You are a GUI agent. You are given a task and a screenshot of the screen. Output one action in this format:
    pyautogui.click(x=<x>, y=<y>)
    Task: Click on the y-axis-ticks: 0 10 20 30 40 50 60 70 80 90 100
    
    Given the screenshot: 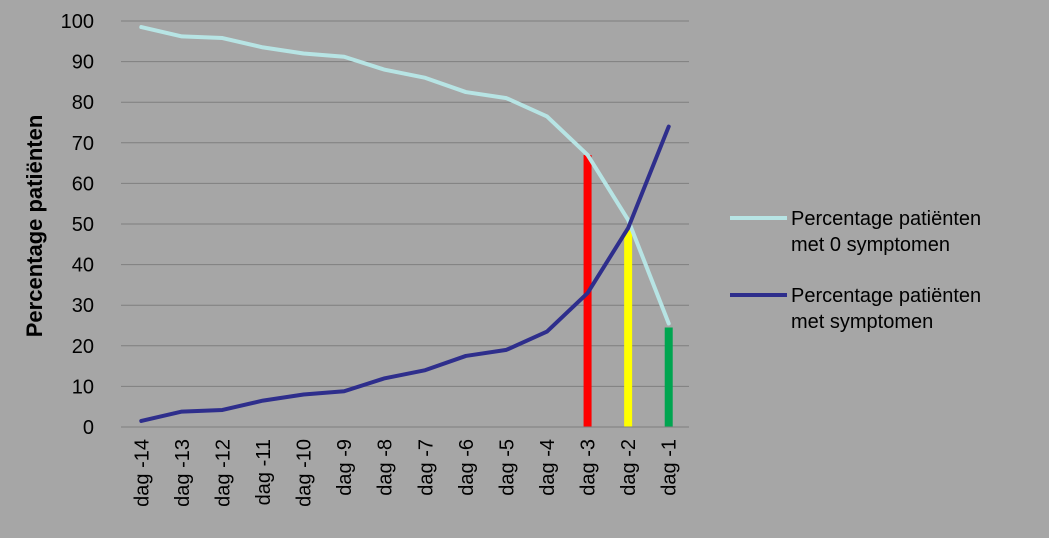 What is the action you would take?
    pyautogui.click(x=77, y=225)
    